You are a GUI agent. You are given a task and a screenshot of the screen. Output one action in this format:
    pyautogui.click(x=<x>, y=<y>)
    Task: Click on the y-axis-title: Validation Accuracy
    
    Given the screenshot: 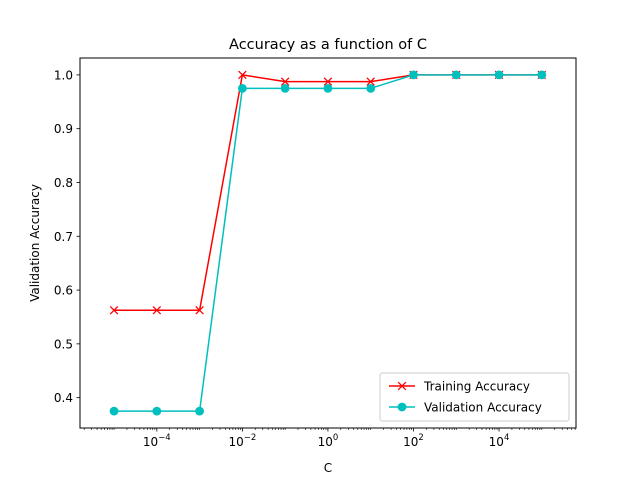 What is the action you would take?
    pyautogui.click(x=35, y=243)
    